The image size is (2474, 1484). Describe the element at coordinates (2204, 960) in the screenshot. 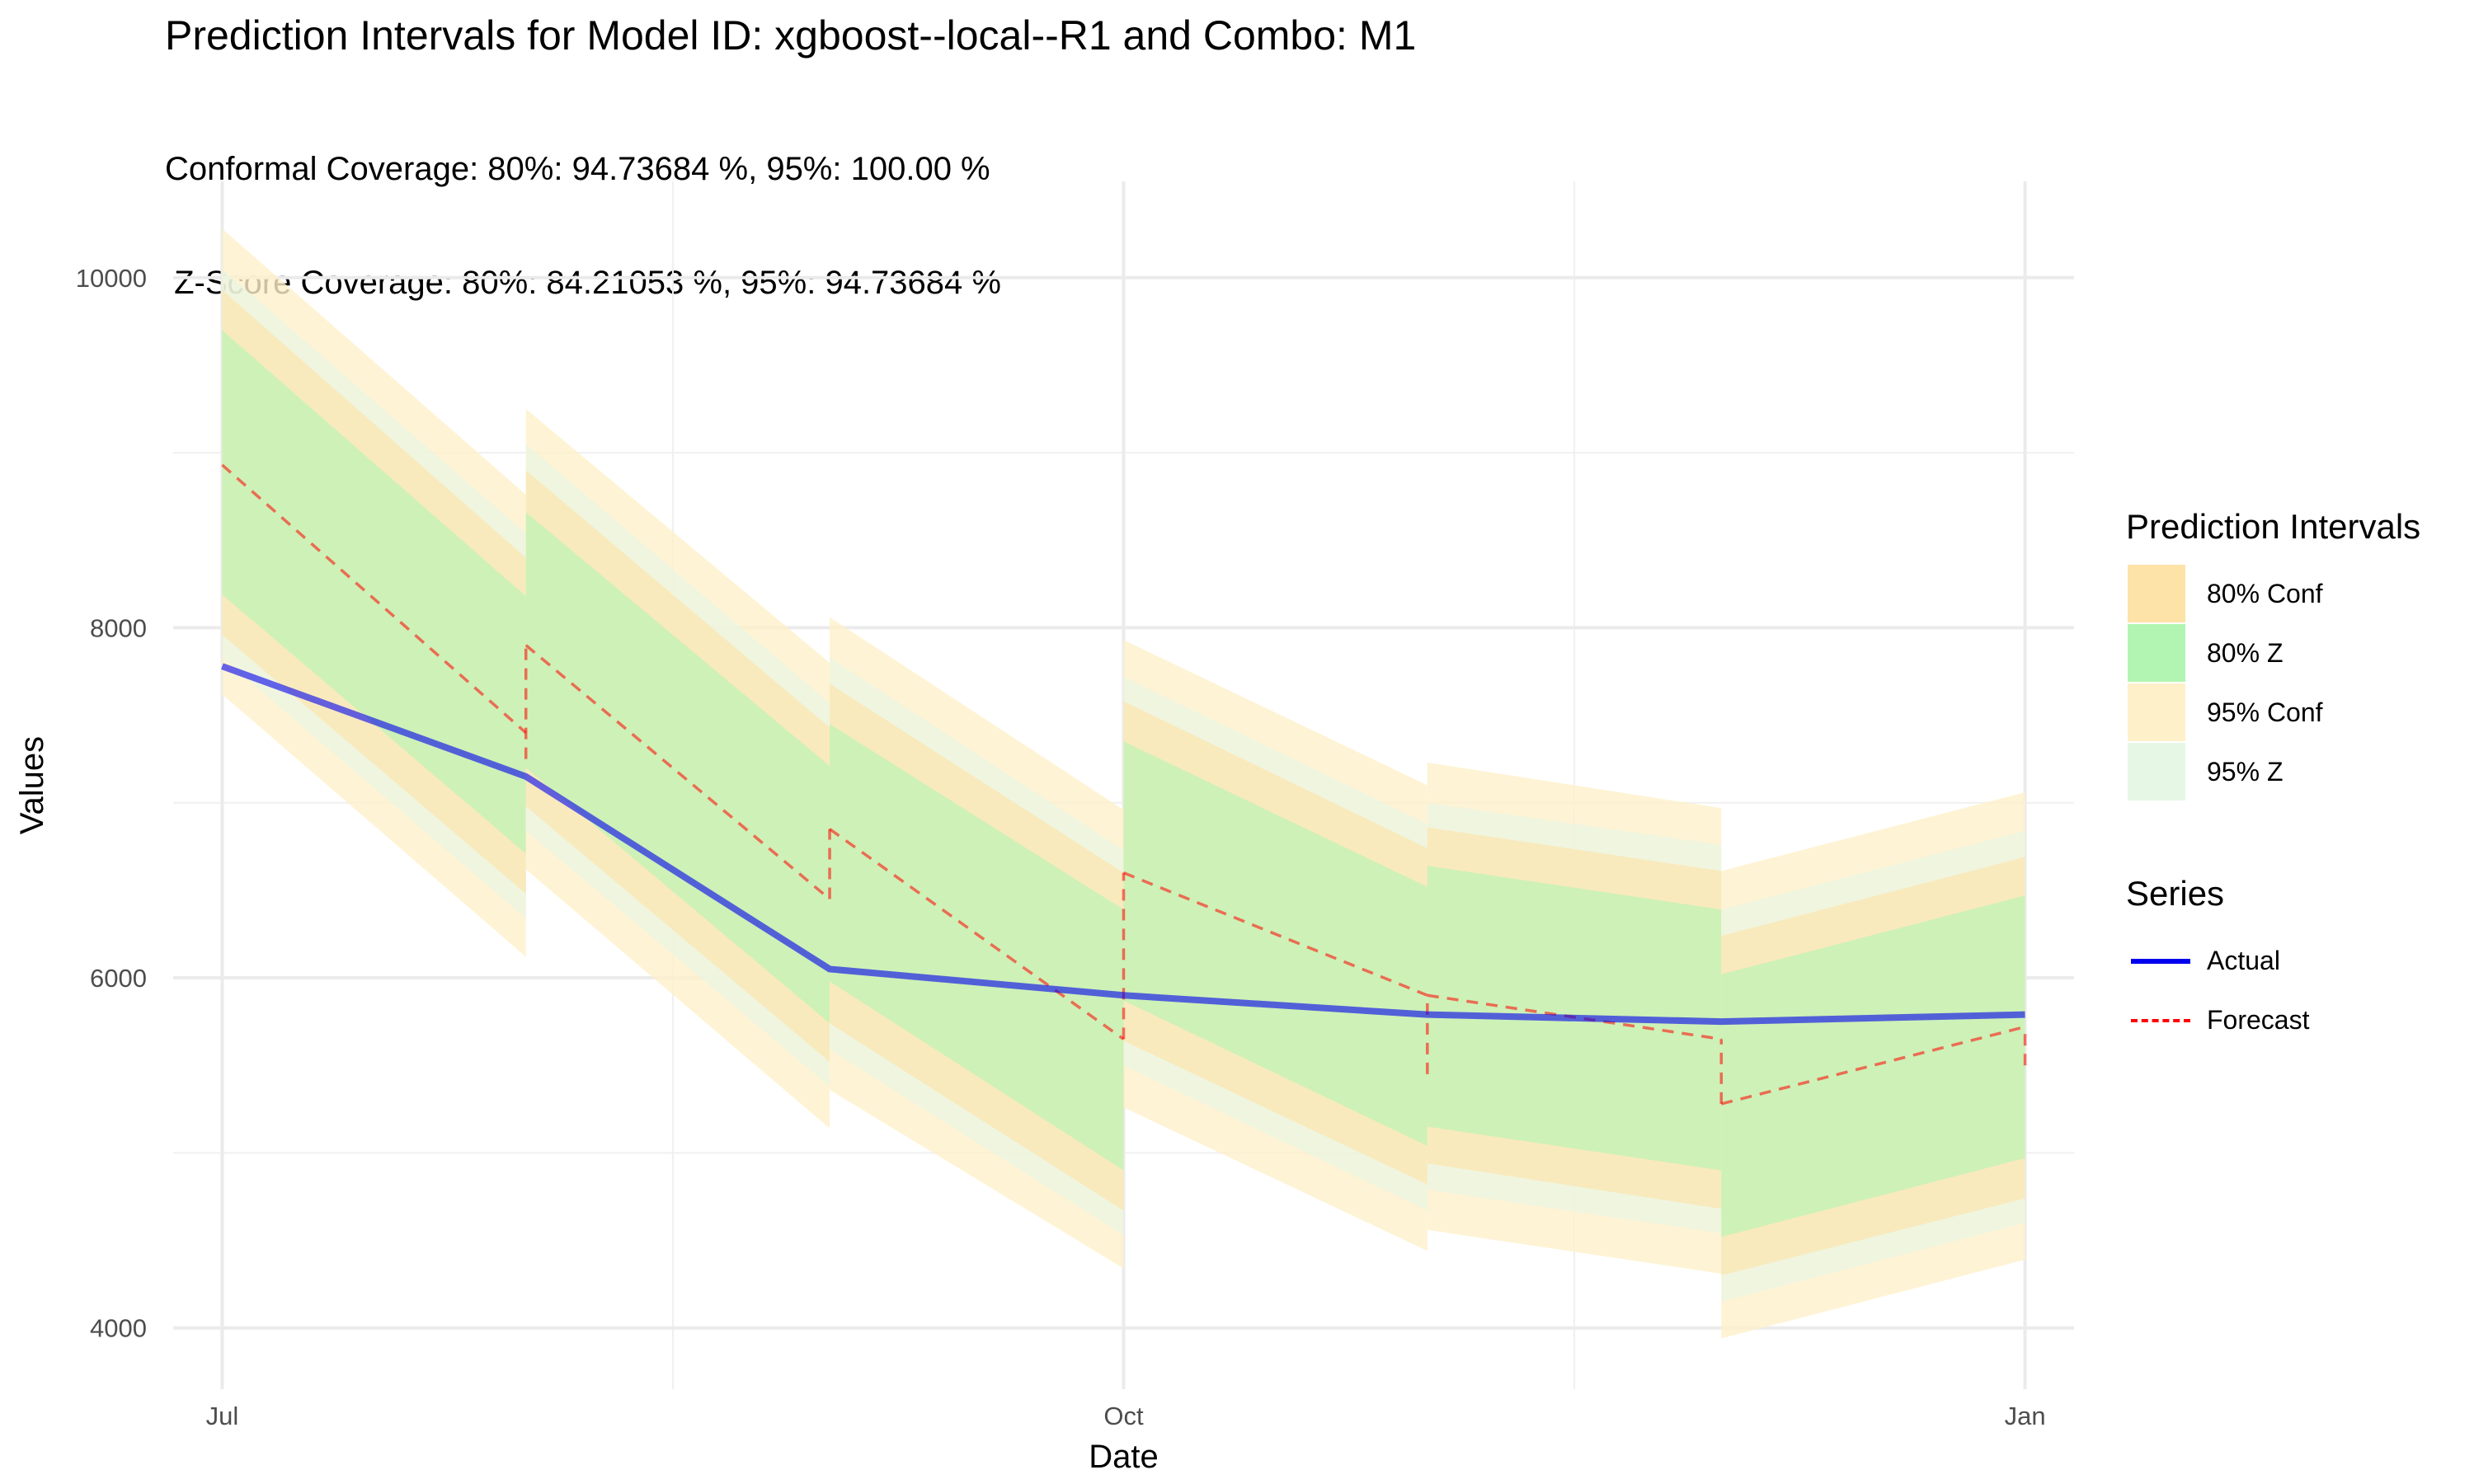

I see `legend-item-actual: Actual` at that location.